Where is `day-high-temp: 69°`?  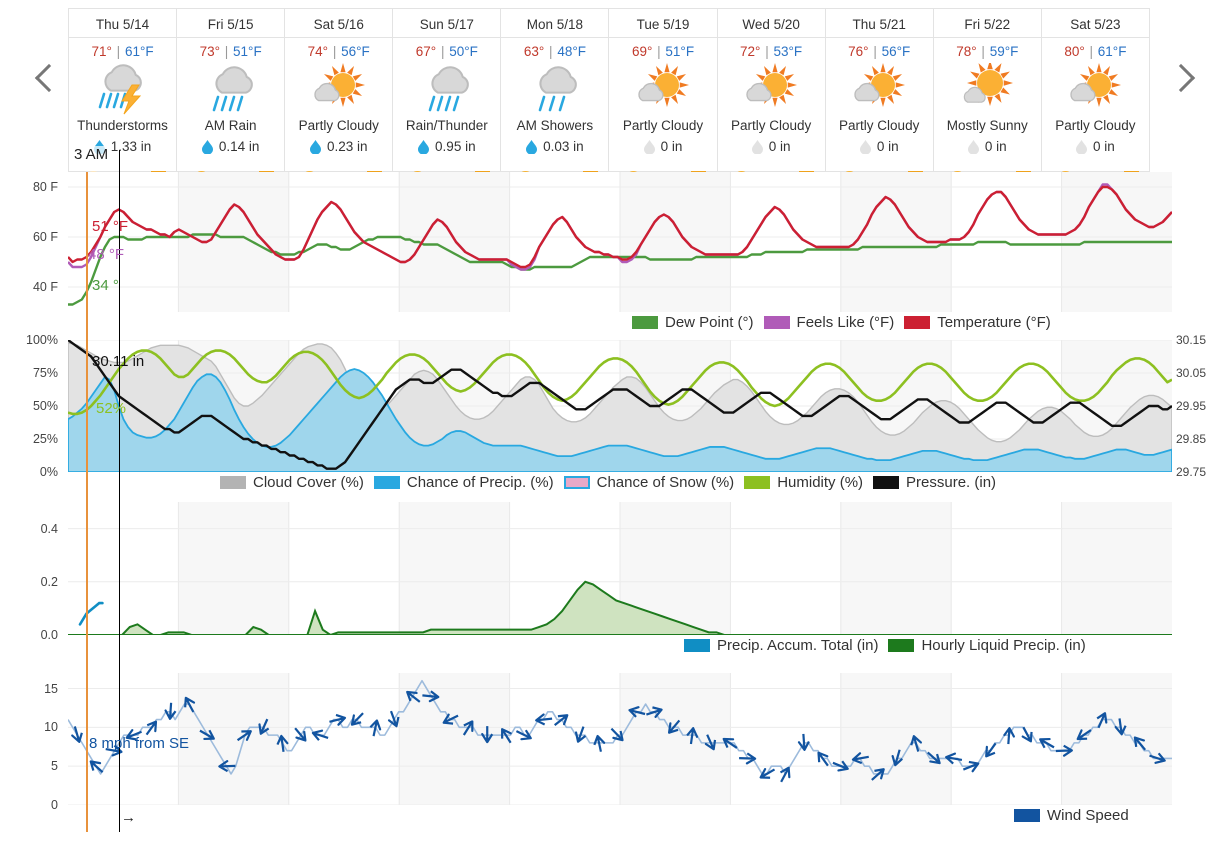 day-high-temp: 69° is located at coordinates (642, 51).